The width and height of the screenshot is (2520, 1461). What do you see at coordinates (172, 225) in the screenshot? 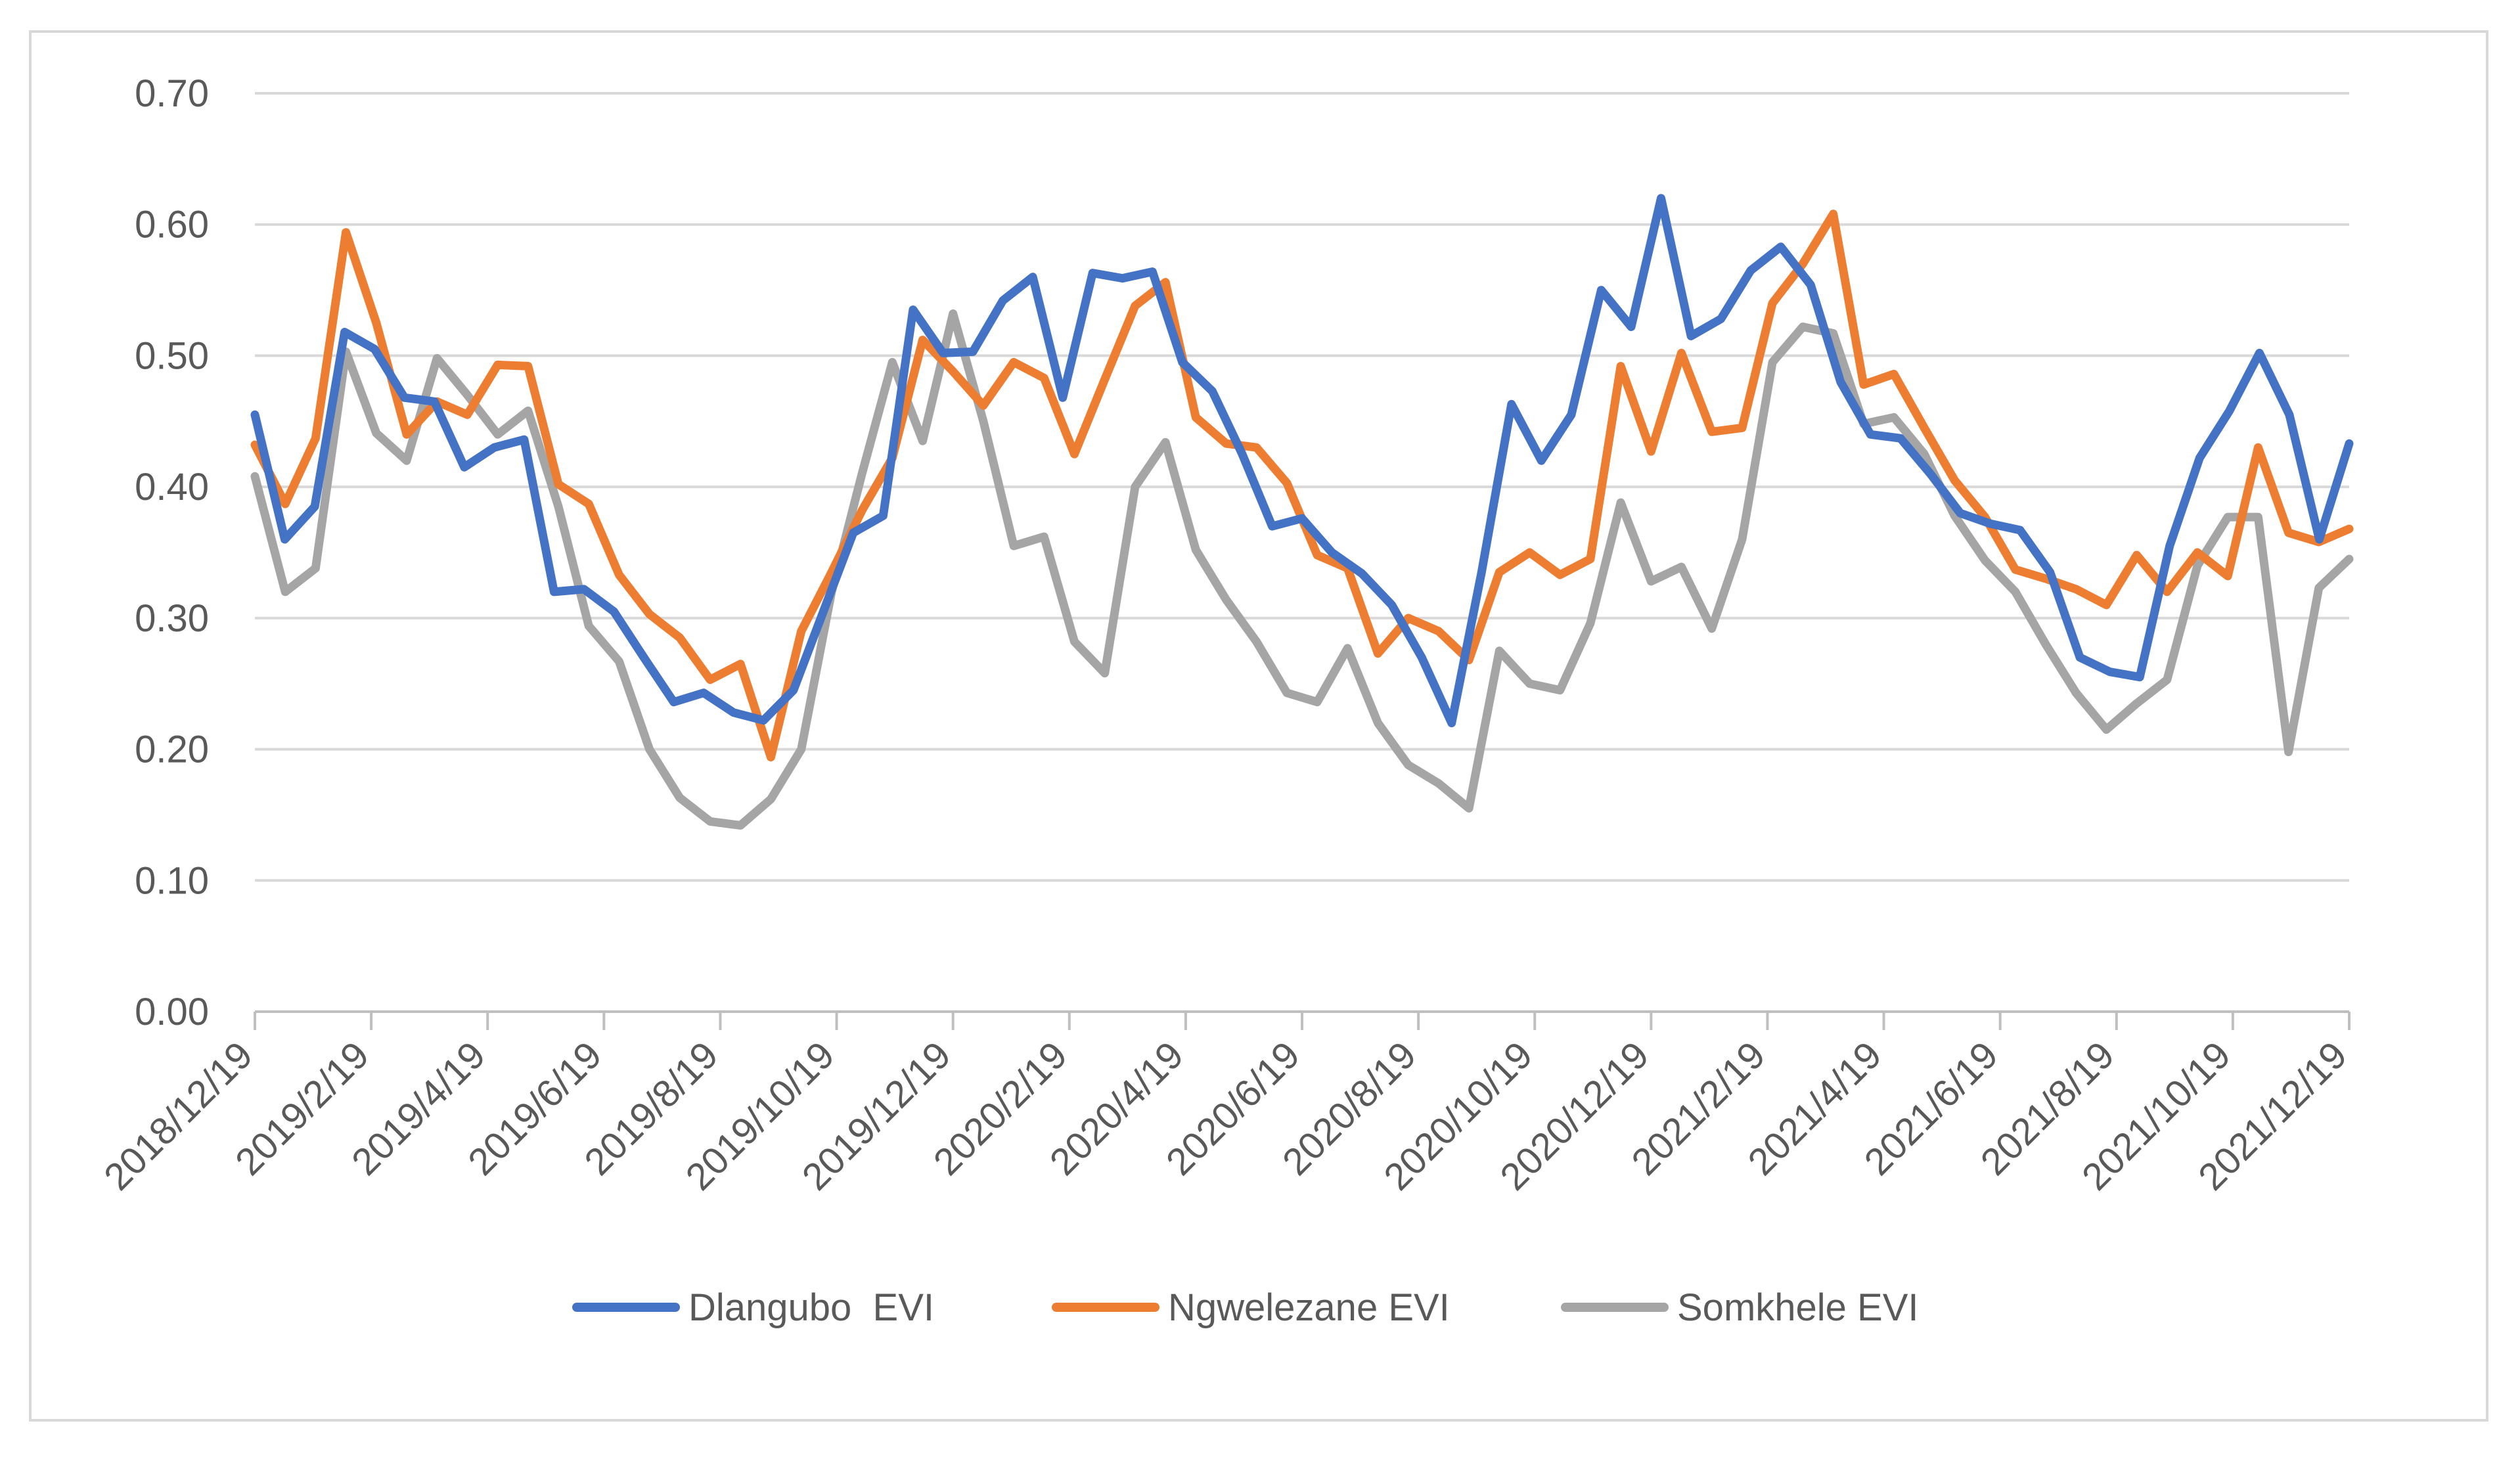
I see `y-tick-label: 0.60` at bounding box center [172, 225].